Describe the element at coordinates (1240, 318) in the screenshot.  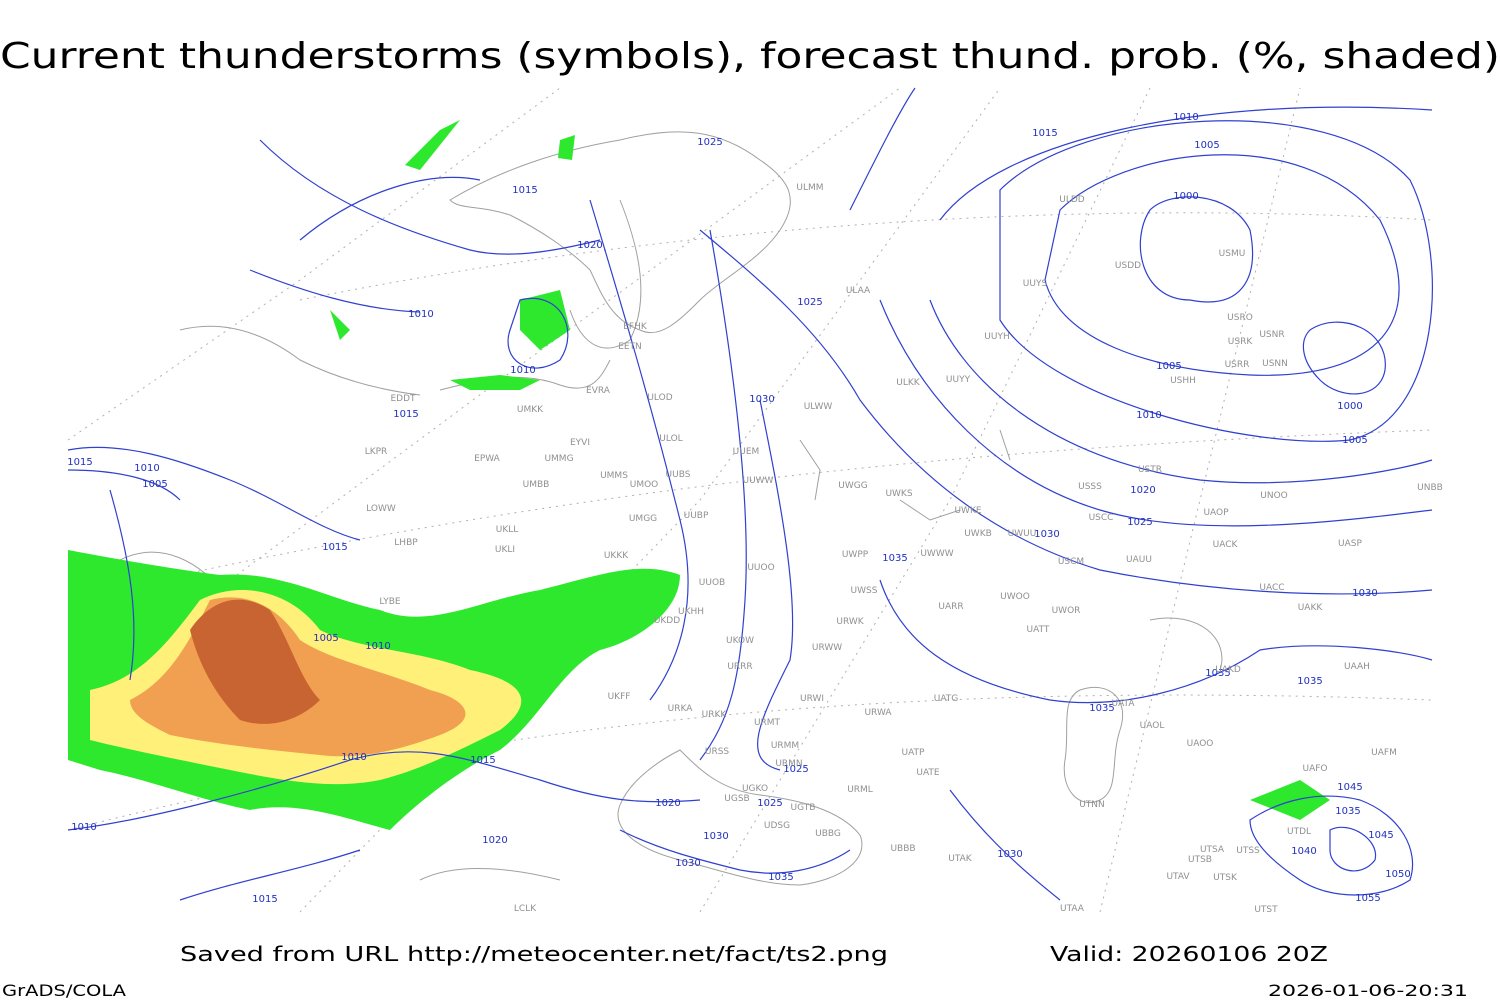
I see `station-label: USRO` at that location.